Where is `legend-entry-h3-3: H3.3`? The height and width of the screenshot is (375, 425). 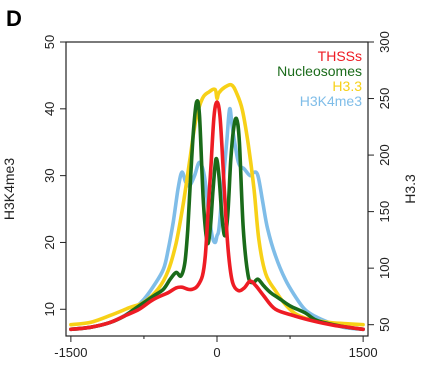 legend-entry-h3-3: H3.3 is located at coordinates (347, 86).